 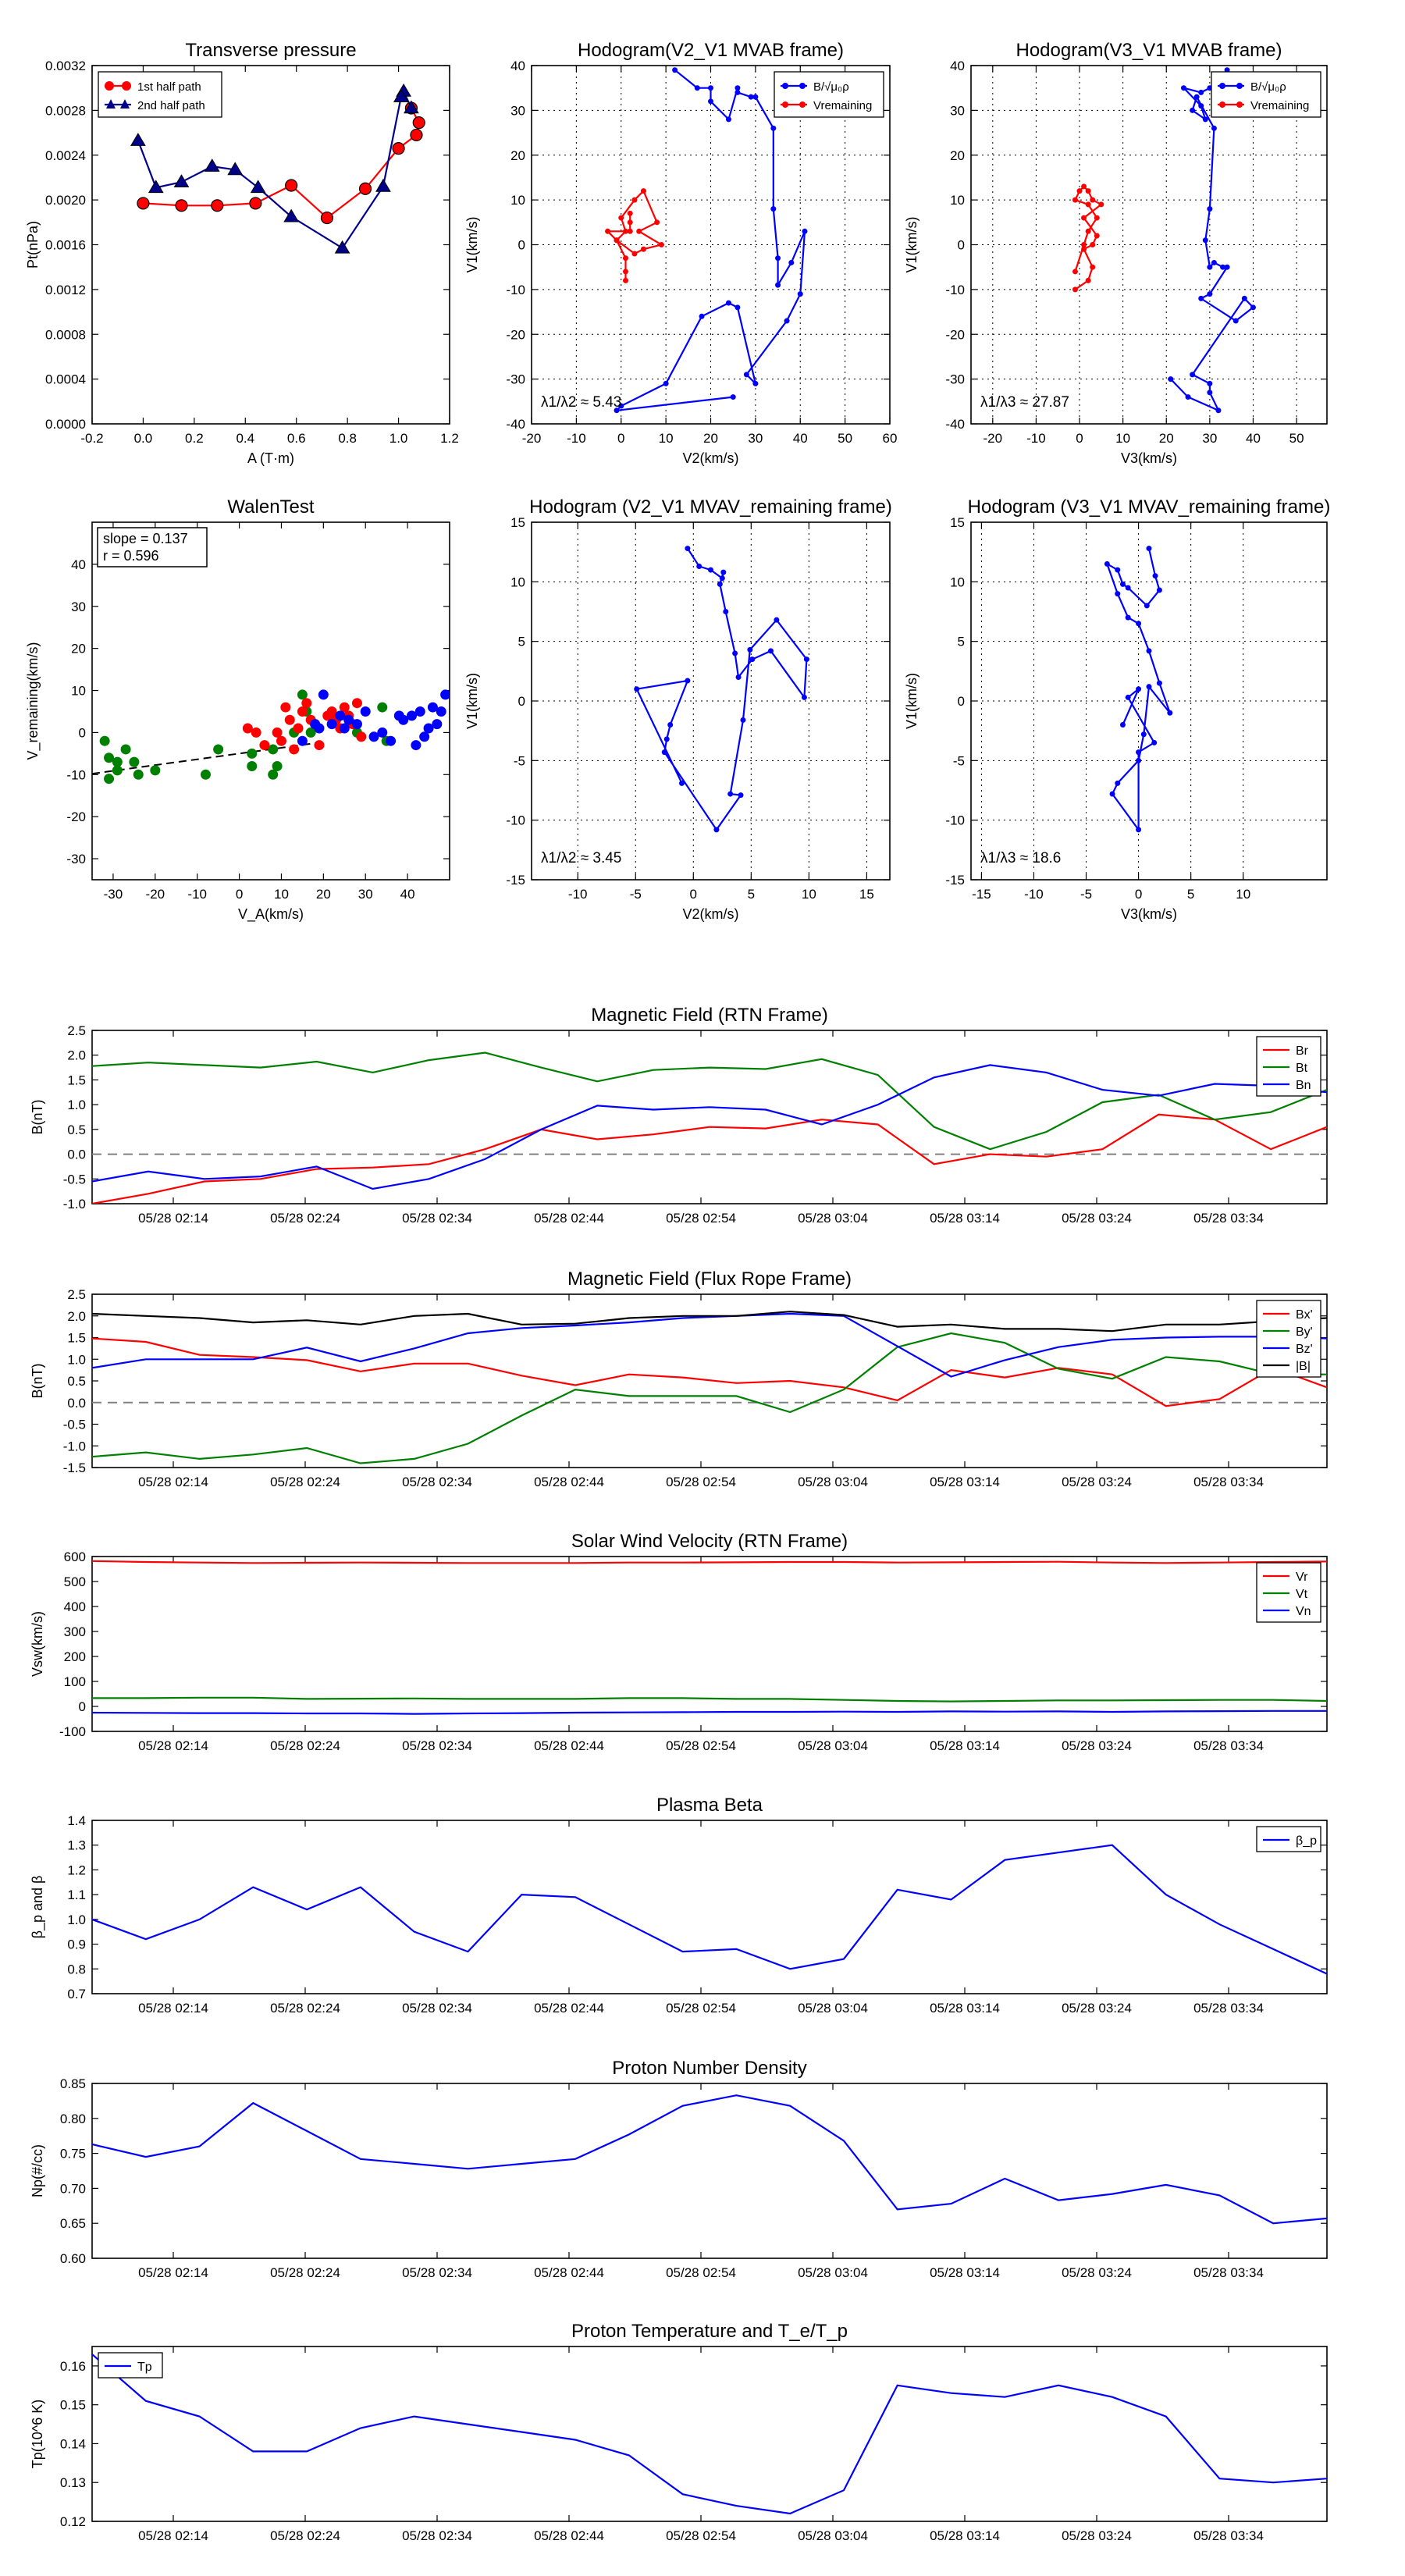 What do you see at coordinates (911, 245) in the screenshot?
I see `y-axis-label: V1(km/s)` at bounding box center [911, 245].